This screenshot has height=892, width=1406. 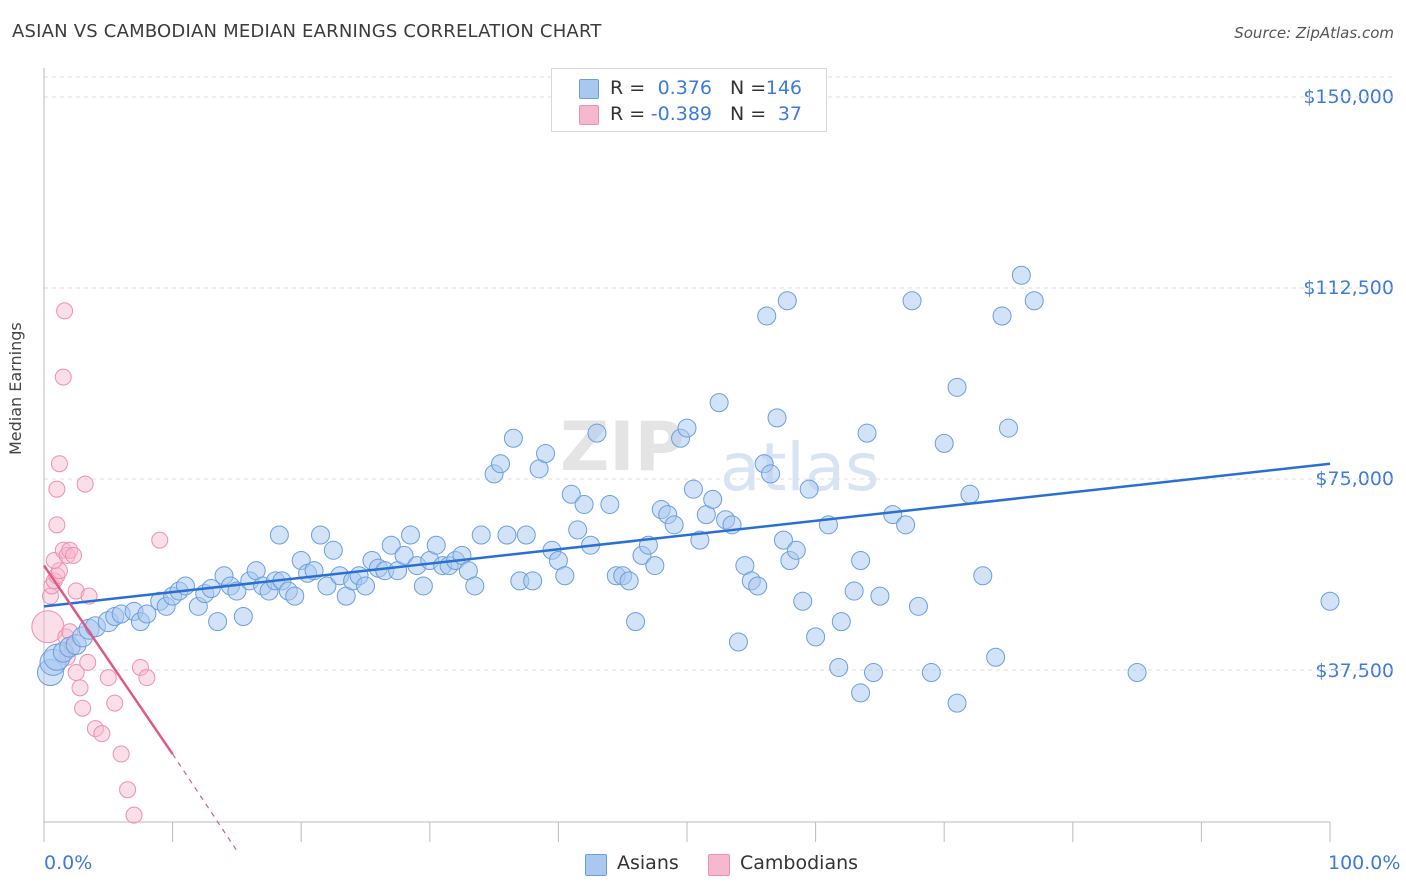 I want to click on correlation-legend: R = 0.376 N = 146 R = -0.389 N = 37, so click(x=689, y=100).